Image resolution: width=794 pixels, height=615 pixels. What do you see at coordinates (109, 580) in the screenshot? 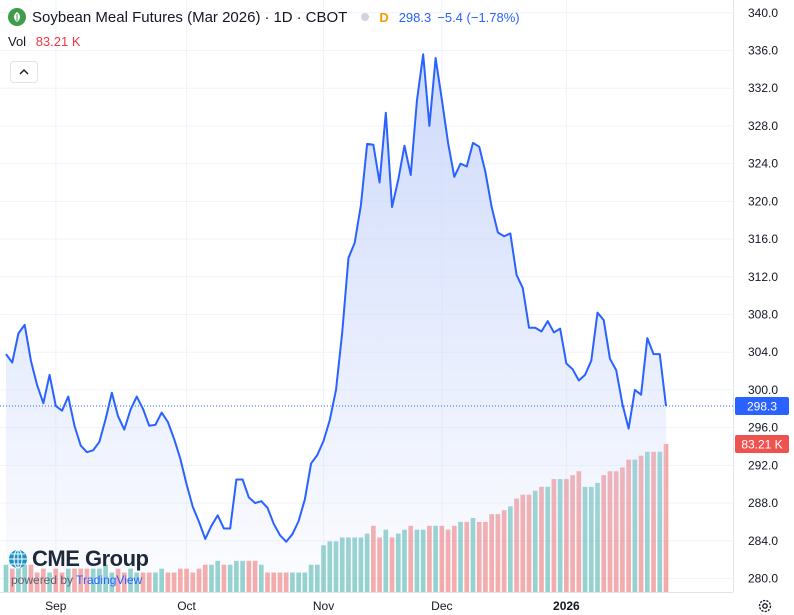
I see `tradingview-brand: TradingView` at bounding box center [109, 580].